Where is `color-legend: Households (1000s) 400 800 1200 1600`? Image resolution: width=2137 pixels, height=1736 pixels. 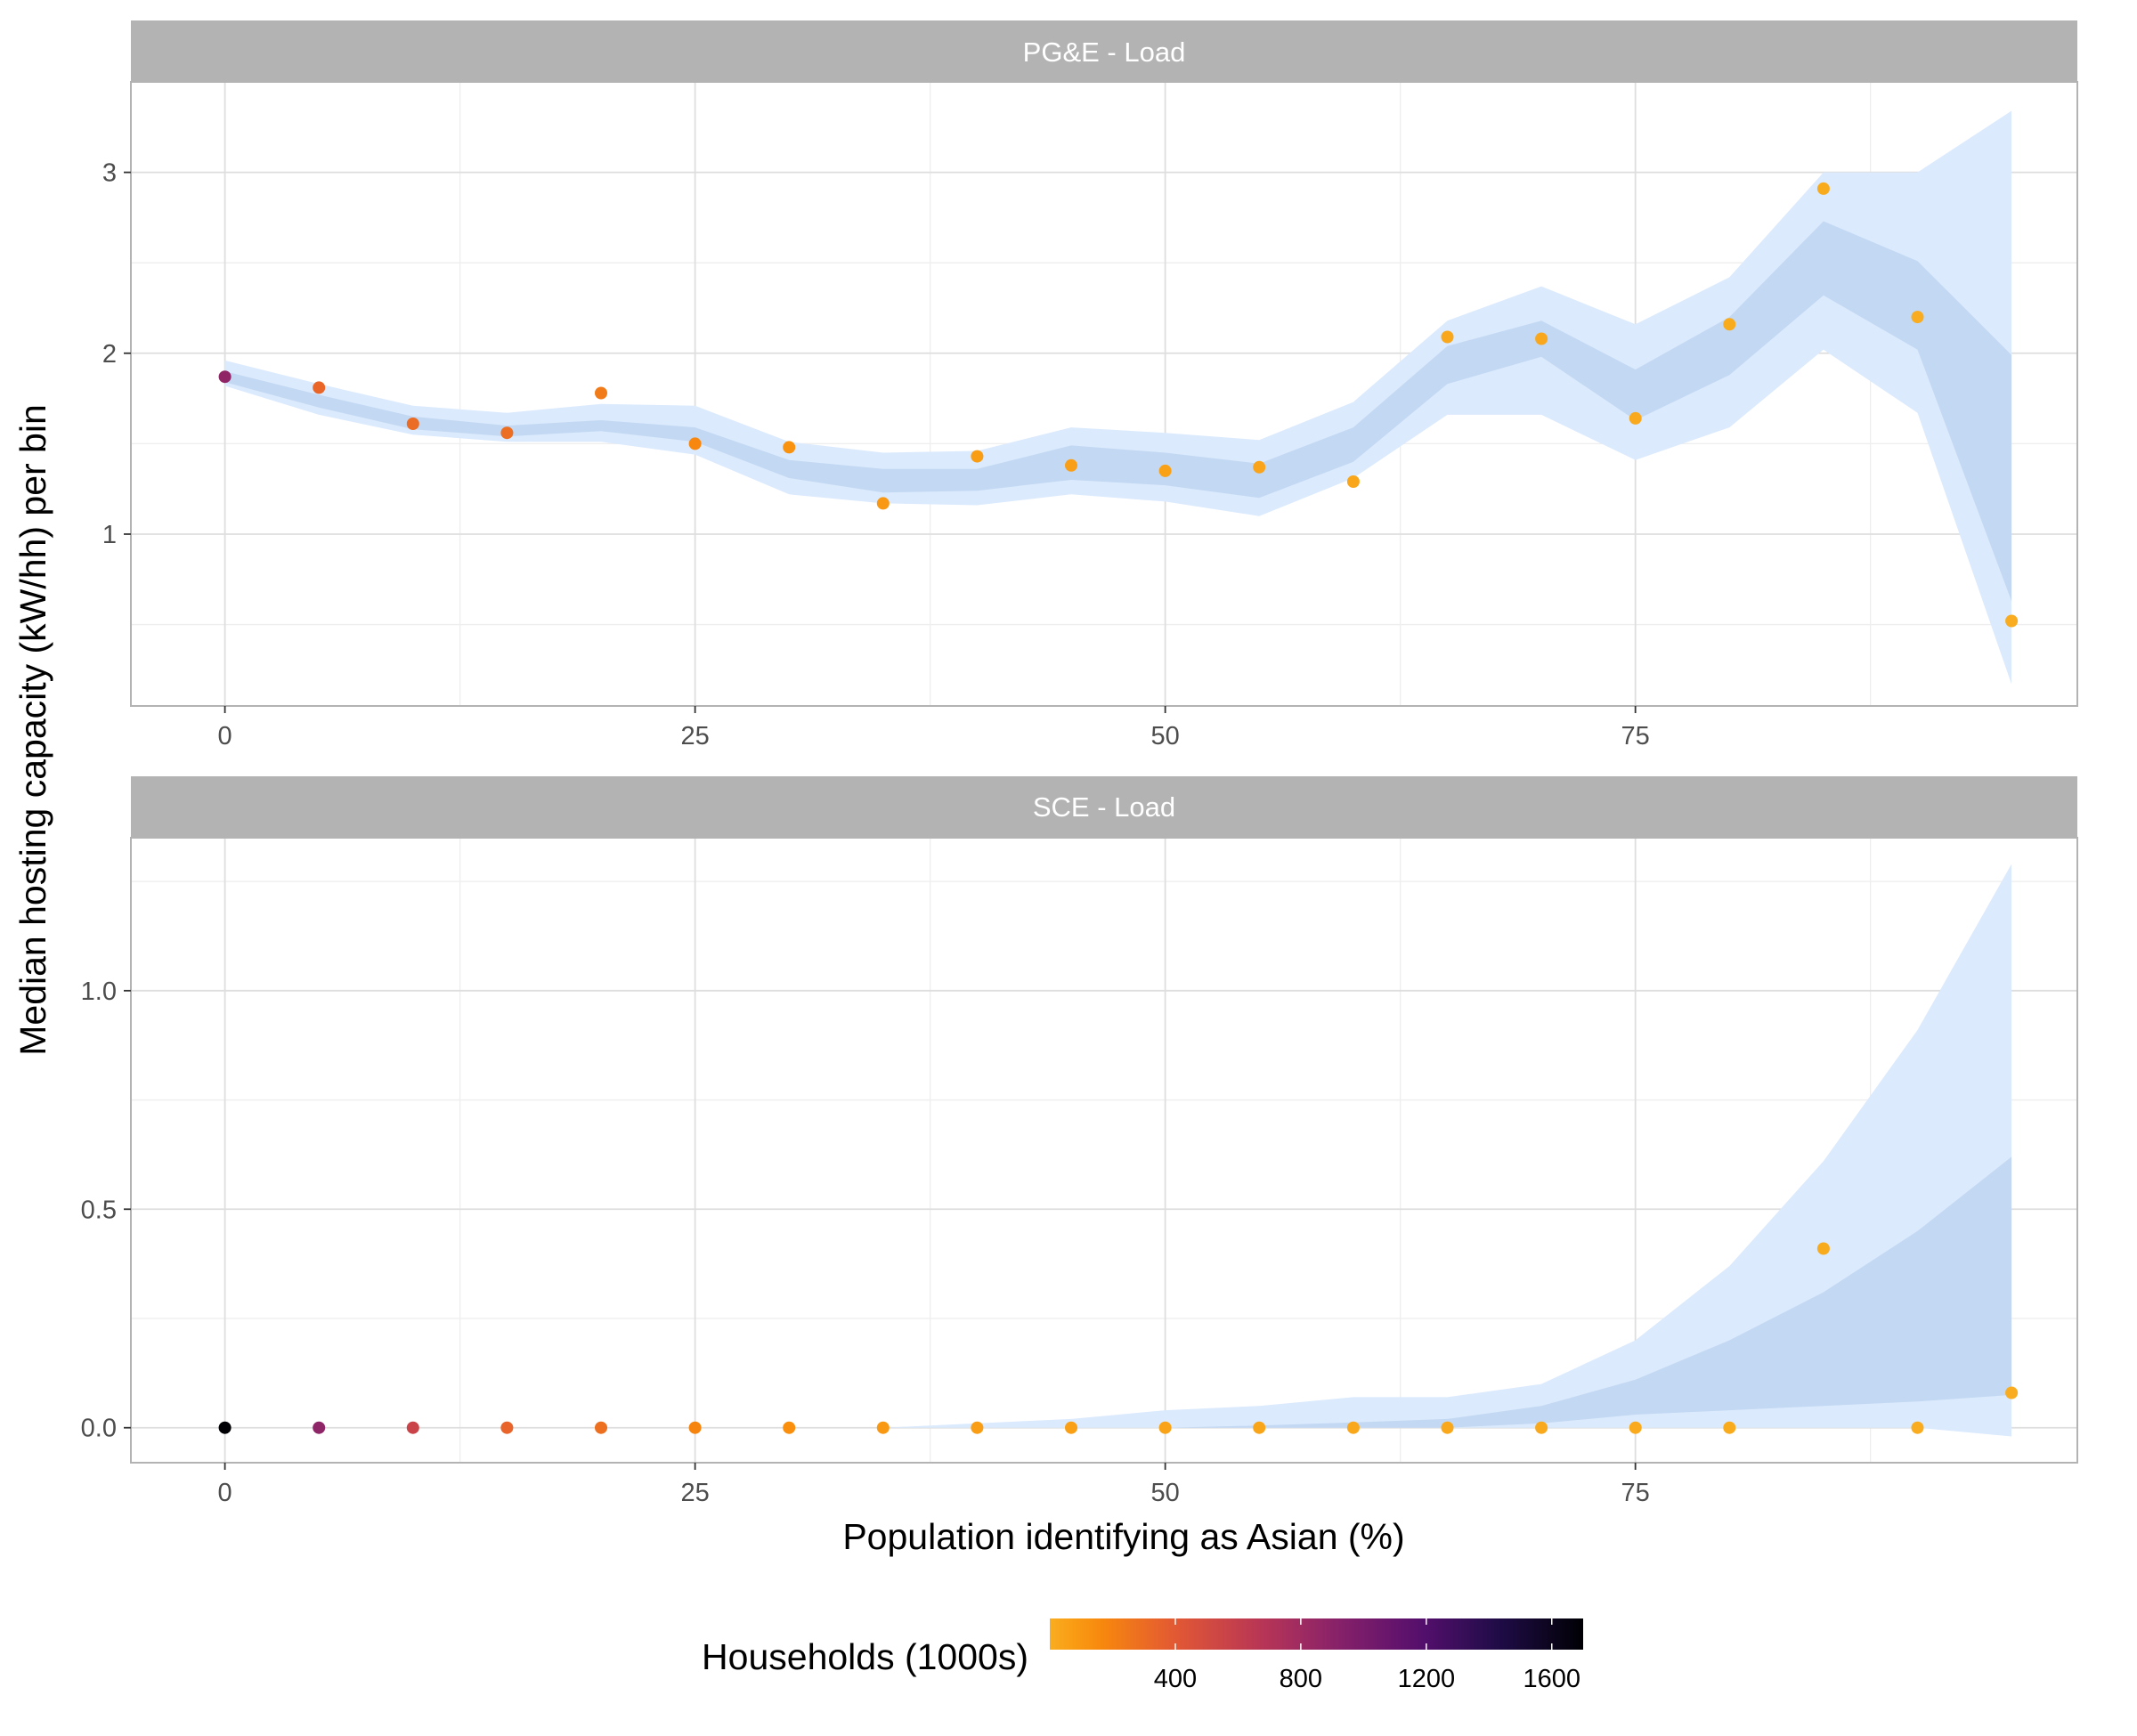 color-legend: Households (1000s) 400 800 1200 1600 is located at coordinates (1142, 1655).